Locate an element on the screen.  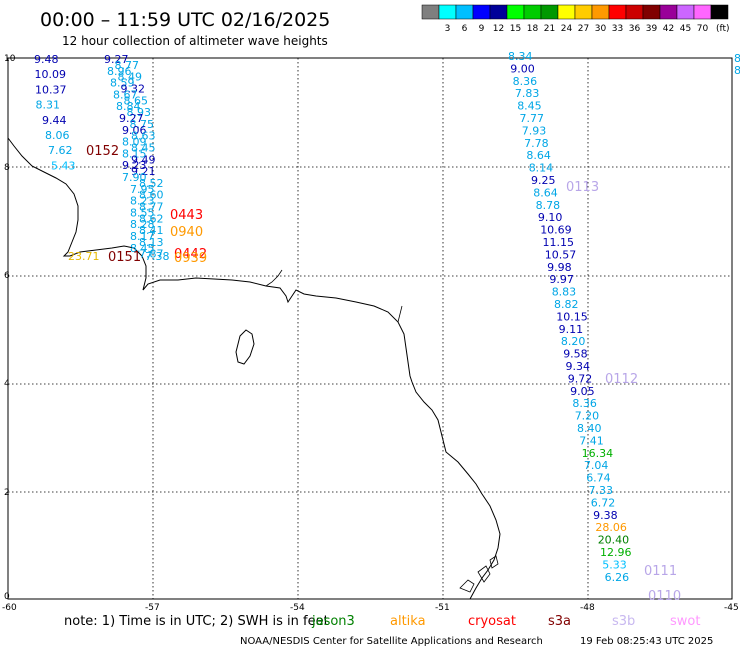
wave-height-label: 8.77 is located at coordinates (151, 207).